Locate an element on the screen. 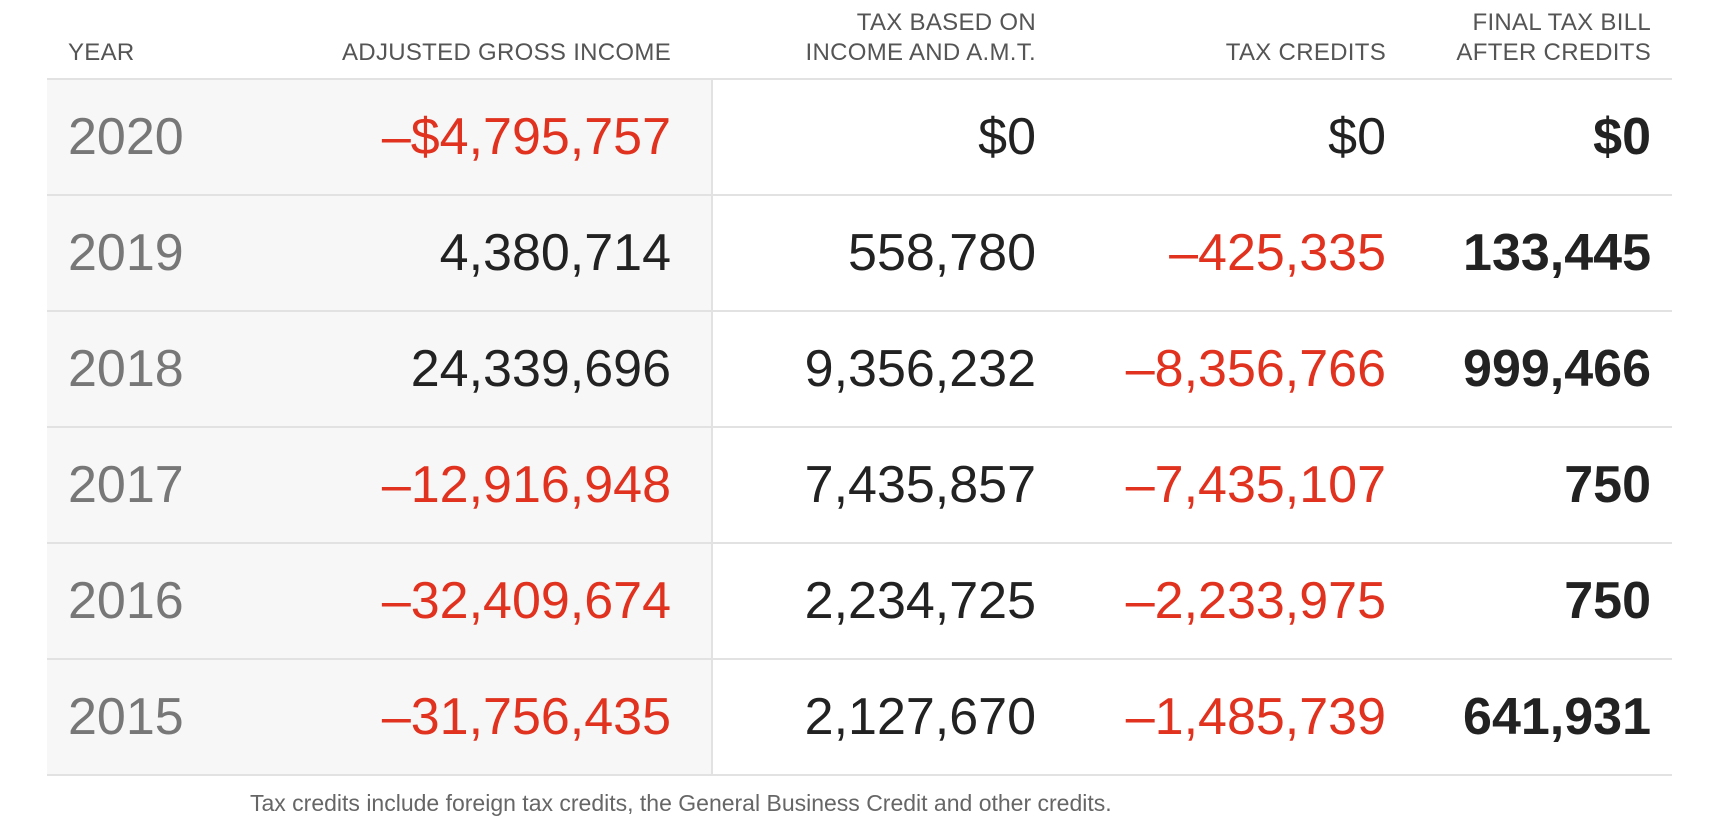 The image size is (1716, 826). cell-tax: $0 is located at coordinates (1007, 137).